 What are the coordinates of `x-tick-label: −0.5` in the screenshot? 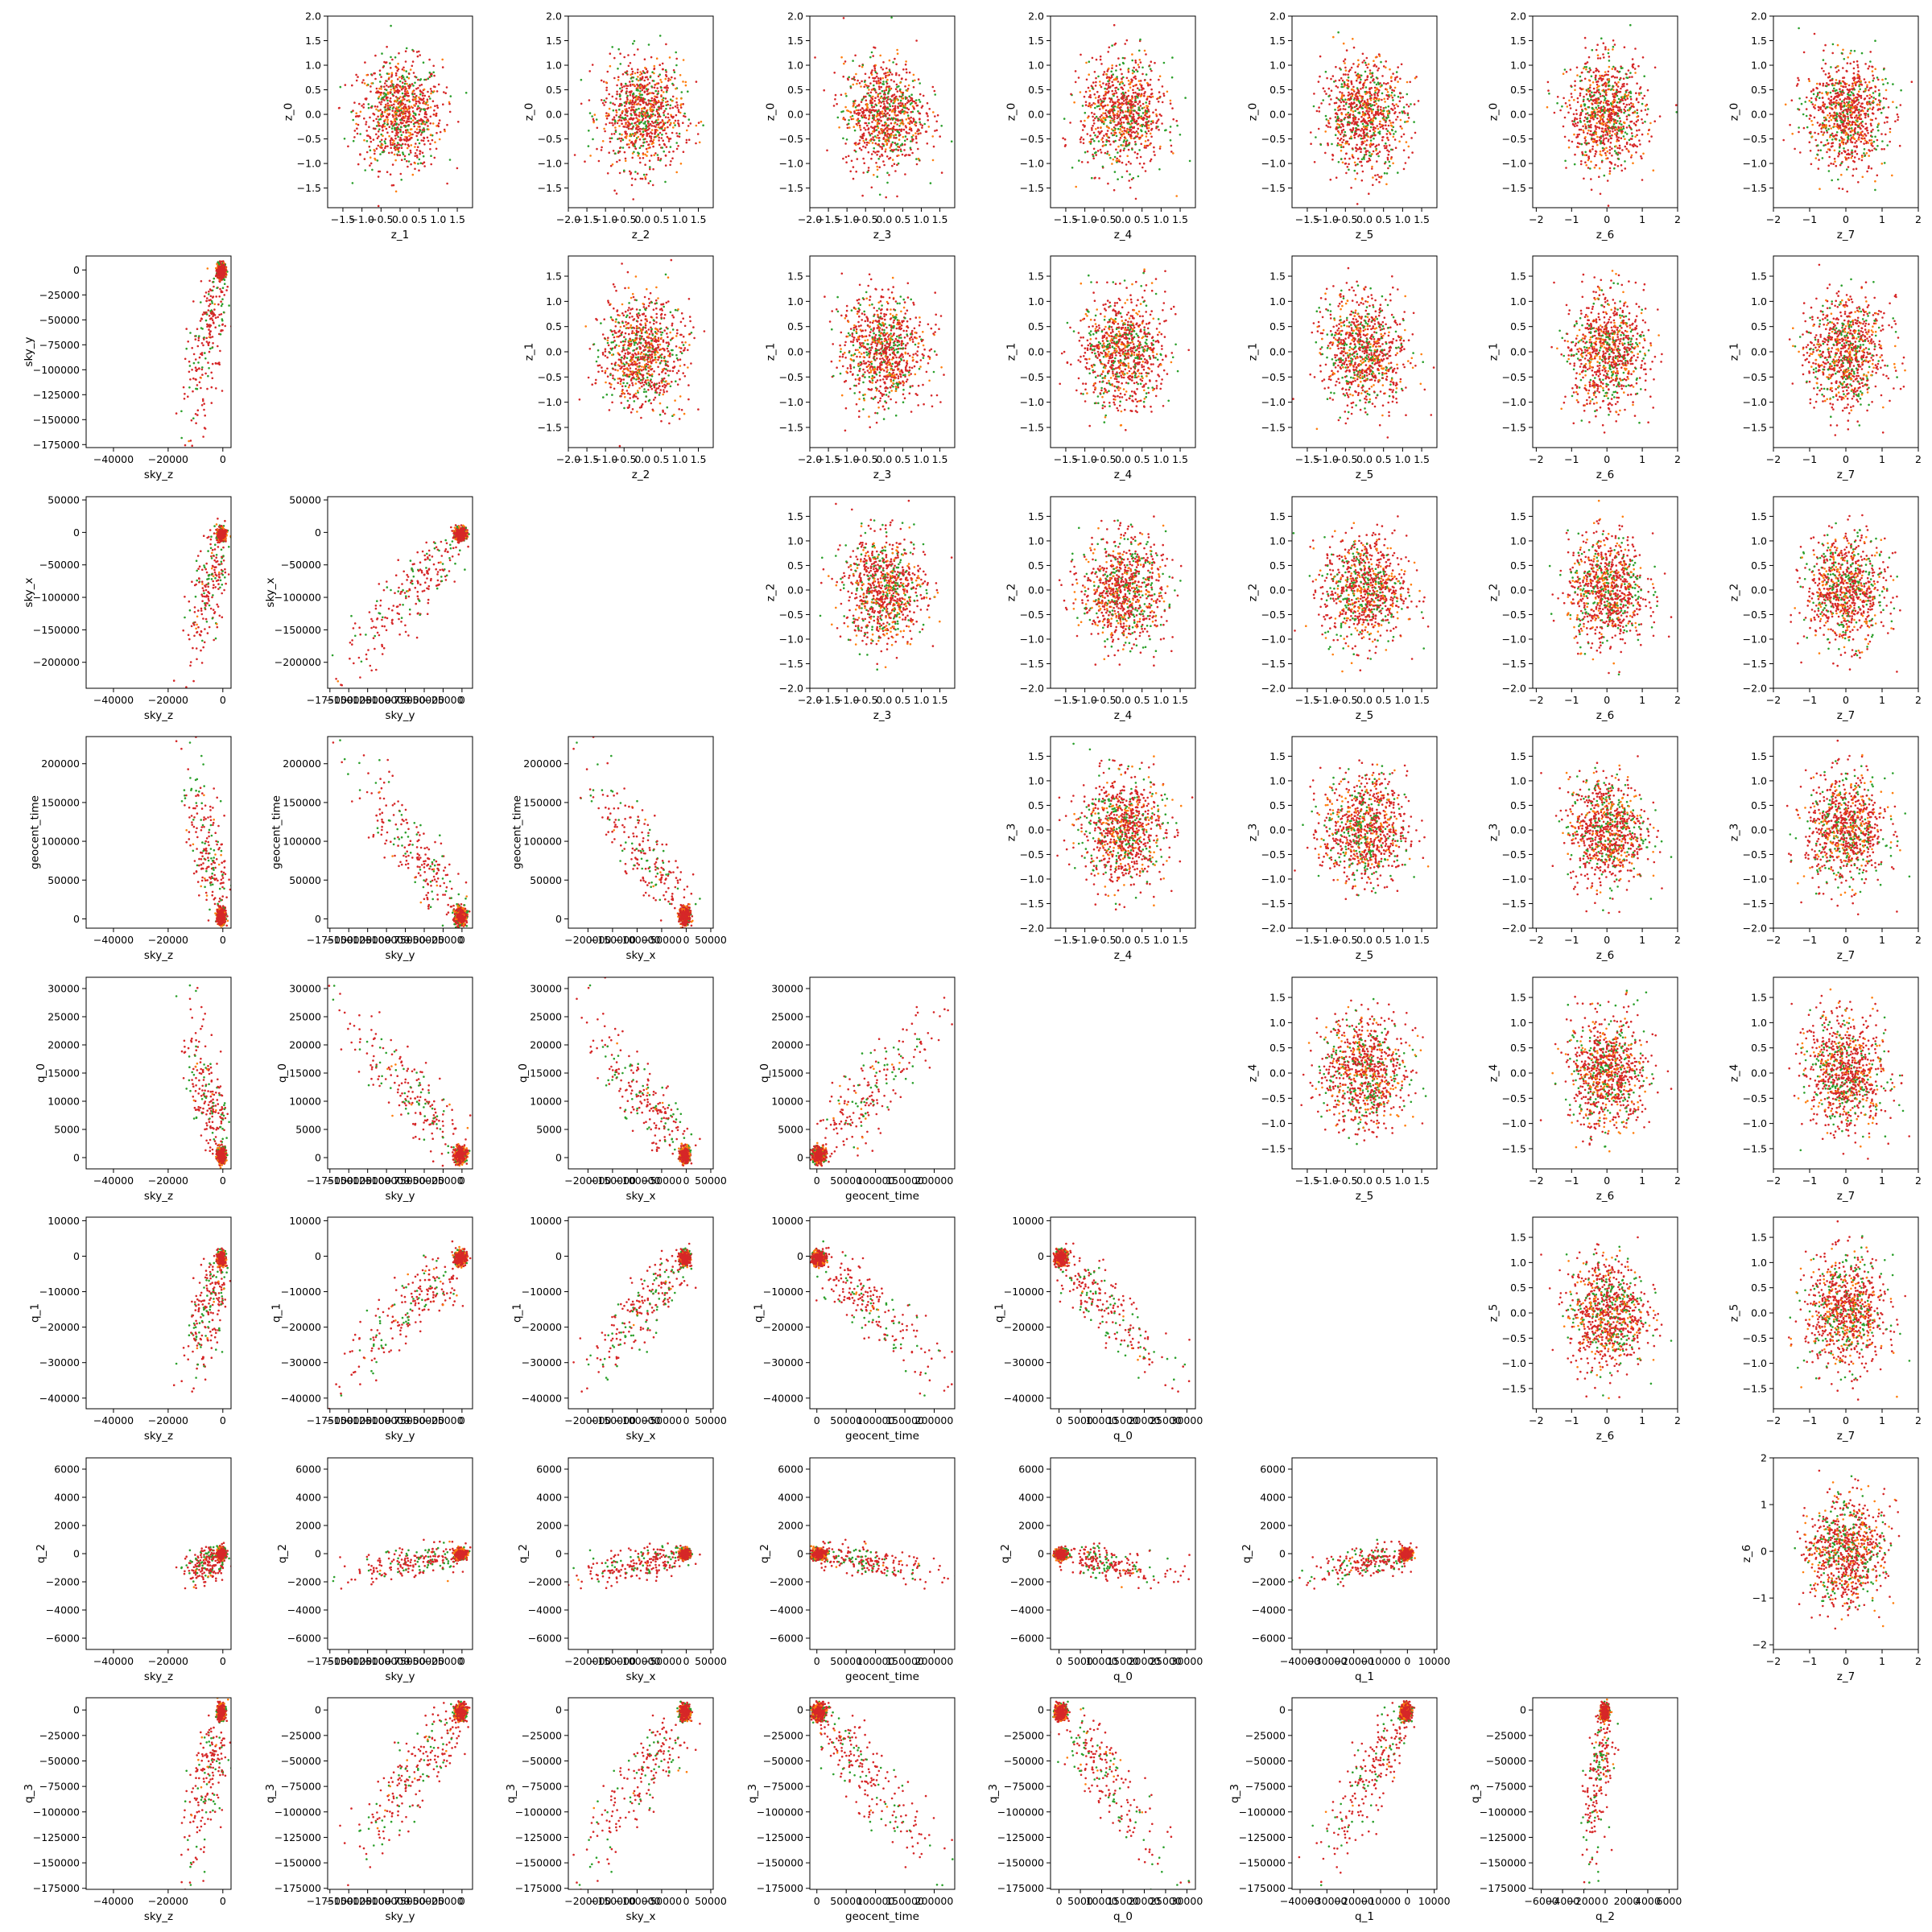 It's located at (1345, 219).